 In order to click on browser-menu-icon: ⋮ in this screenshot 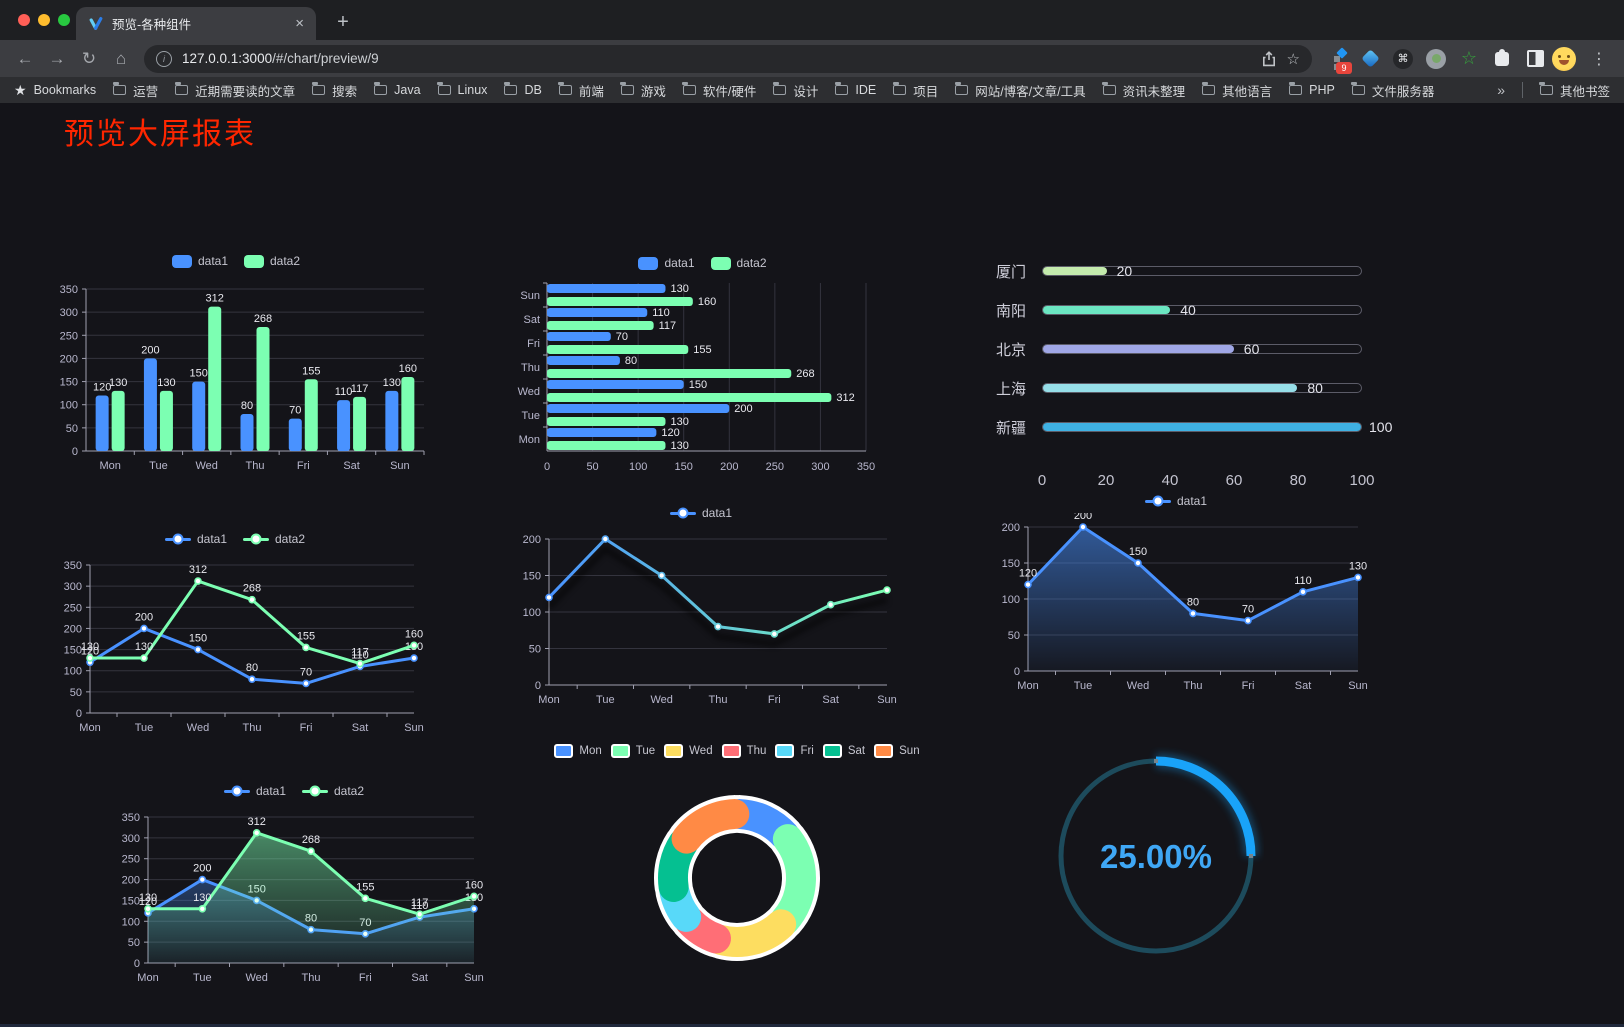, I will do `click(1599, 59)`.